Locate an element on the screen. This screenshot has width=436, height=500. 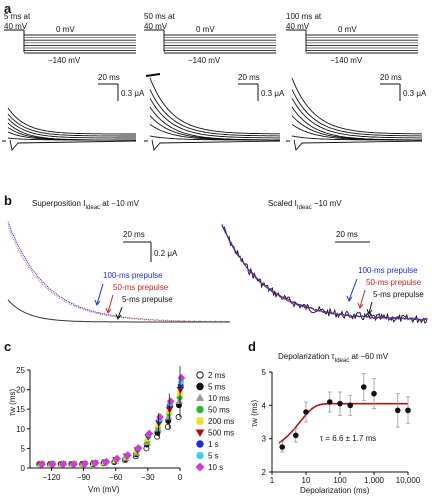
c-x-tick-label: −90 is located at coordinates (84, 477).